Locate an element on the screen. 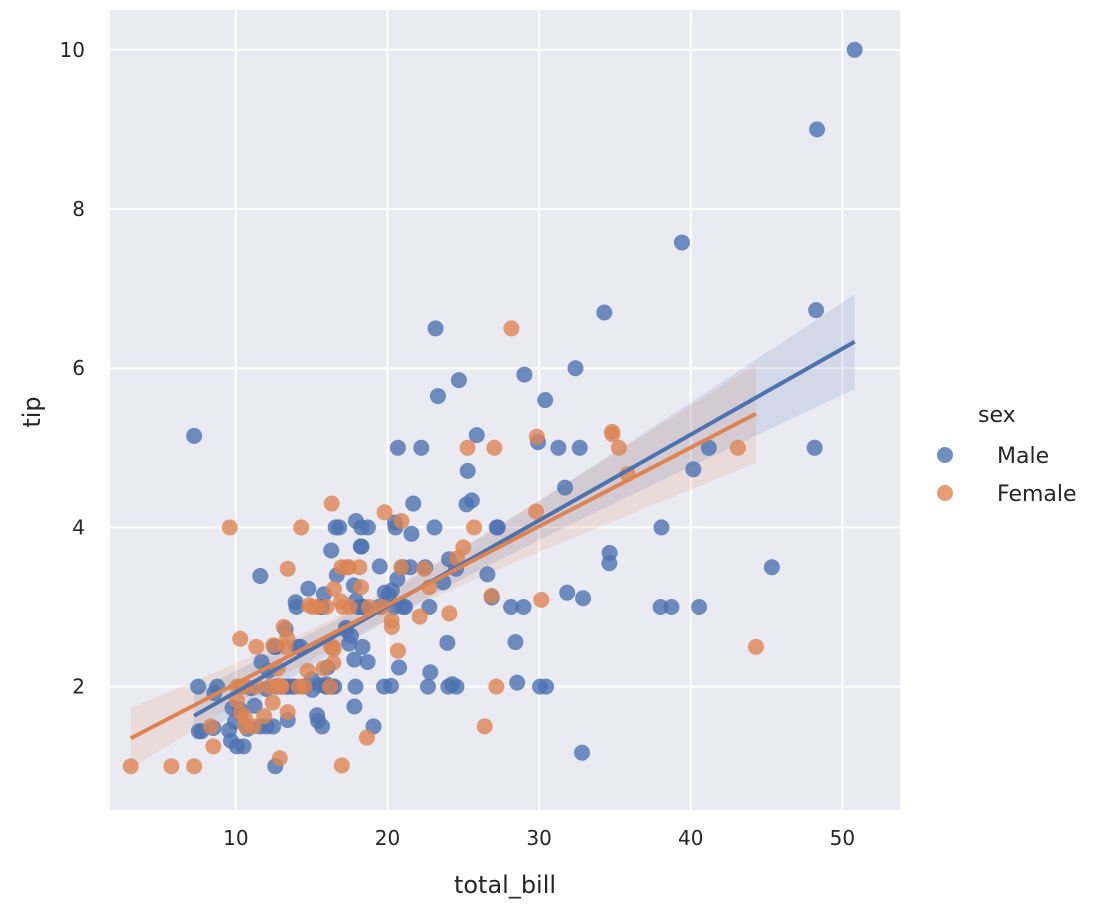 The image size is (1100, 924). legend-label-female: Female is located at coordinates (1037, 494).